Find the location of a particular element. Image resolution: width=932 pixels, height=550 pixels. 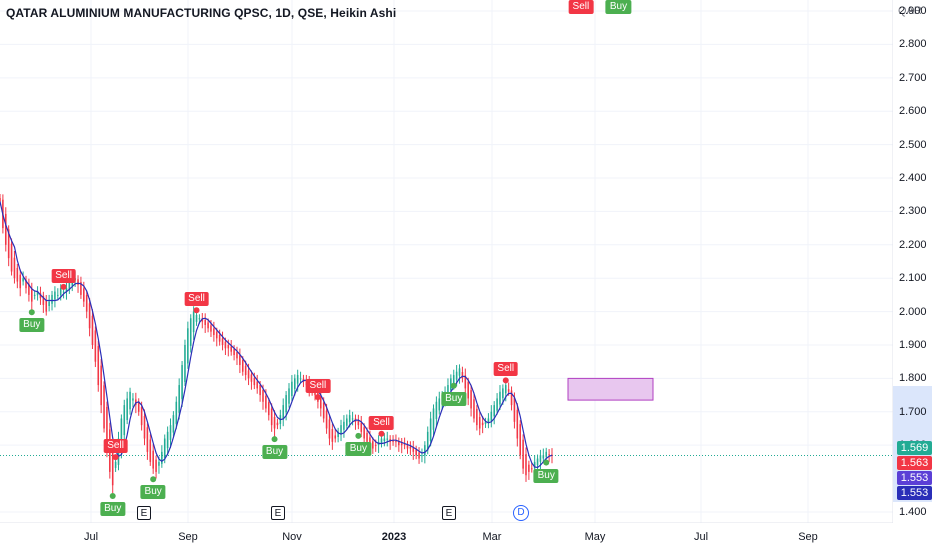

price-axis-label: 1.553 is located at coordinates (914, 478).